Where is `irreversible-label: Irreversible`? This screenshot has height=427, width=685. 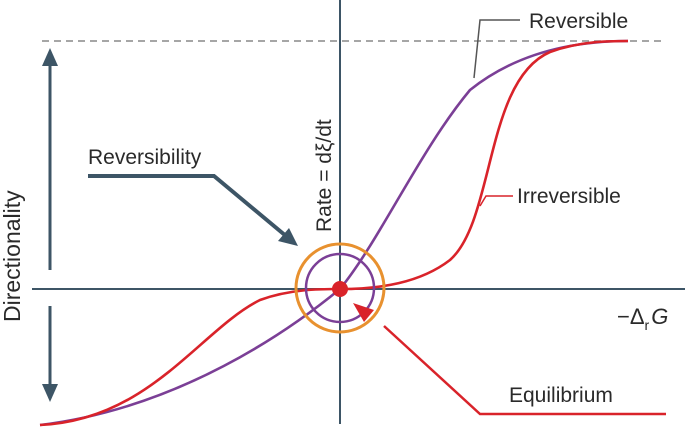
irreversible-label: Irreversible is located at coordinates (569, 196).